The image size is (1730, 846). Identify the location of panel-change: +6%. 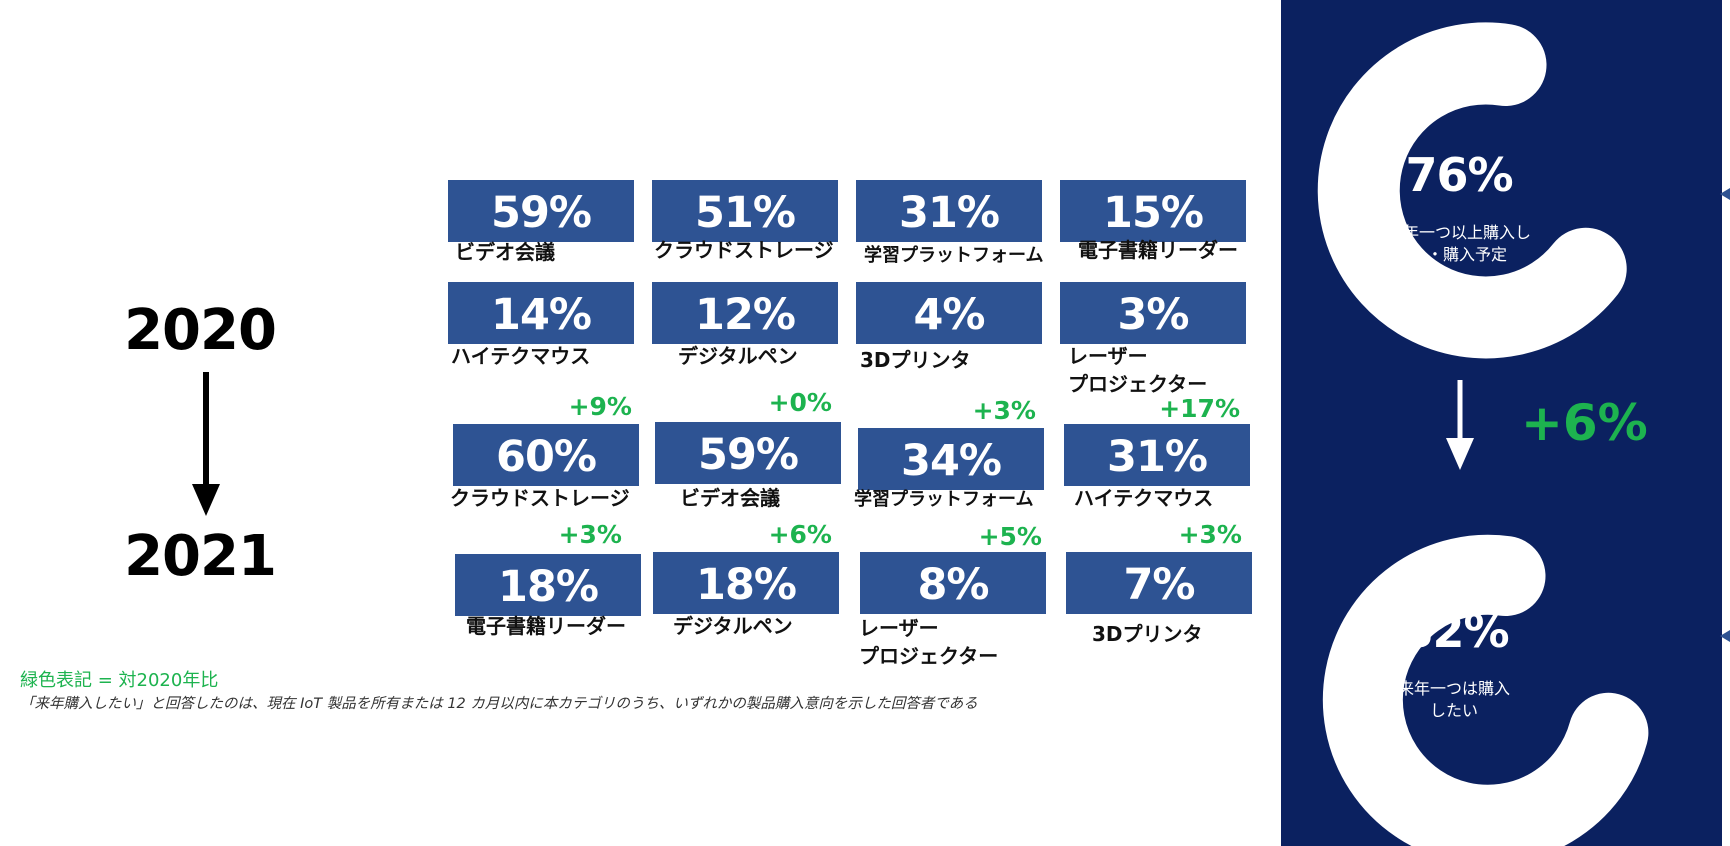
(1584, 423).